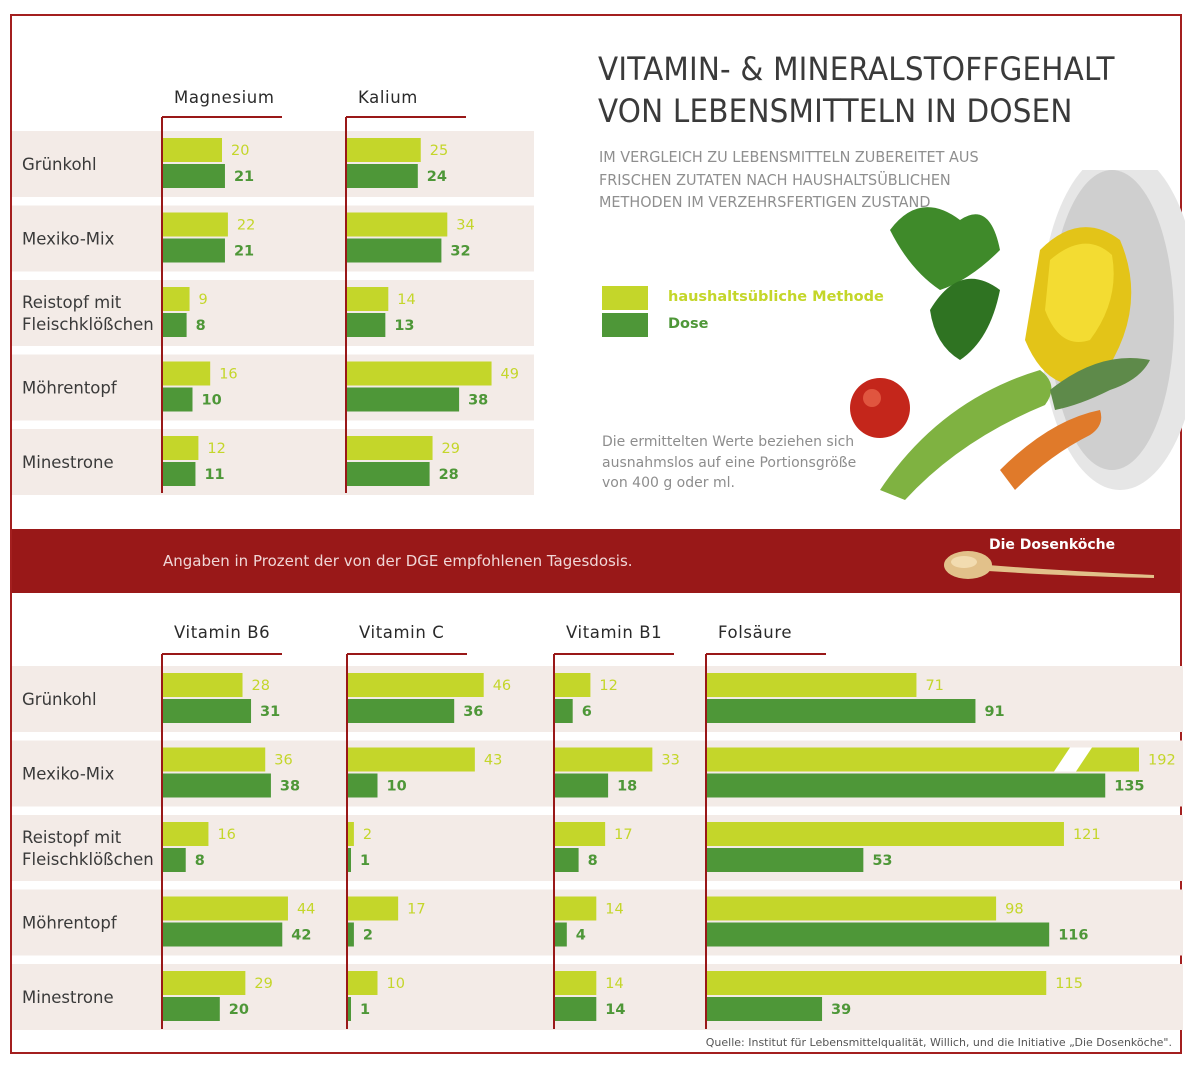 The image size is (1200, 1078). I want to click on title-line-1: VITAMIN- & MINERALSTOFFGEHALT, so click(856, 69).